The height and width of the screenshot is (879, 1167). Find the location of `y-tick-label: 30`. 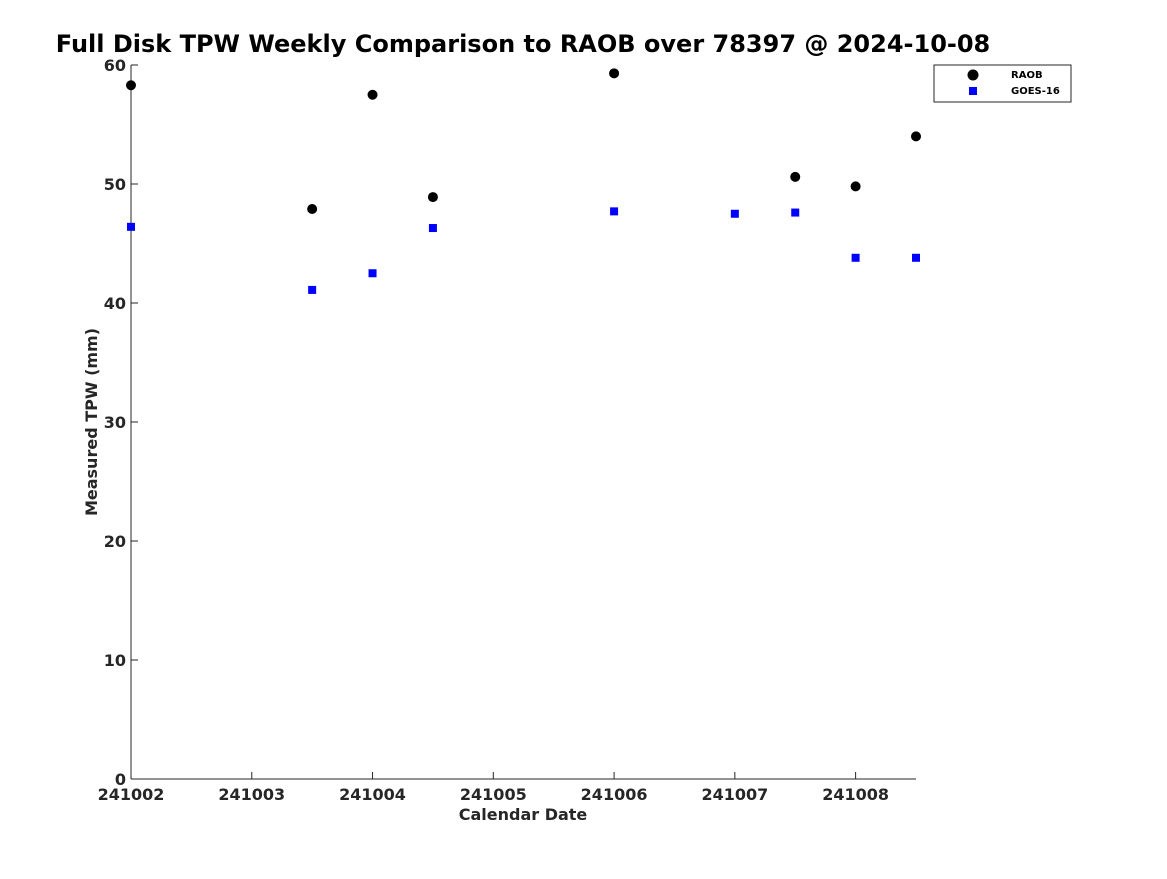

y-tick-label: 30 is located at coordinates (115, 422).